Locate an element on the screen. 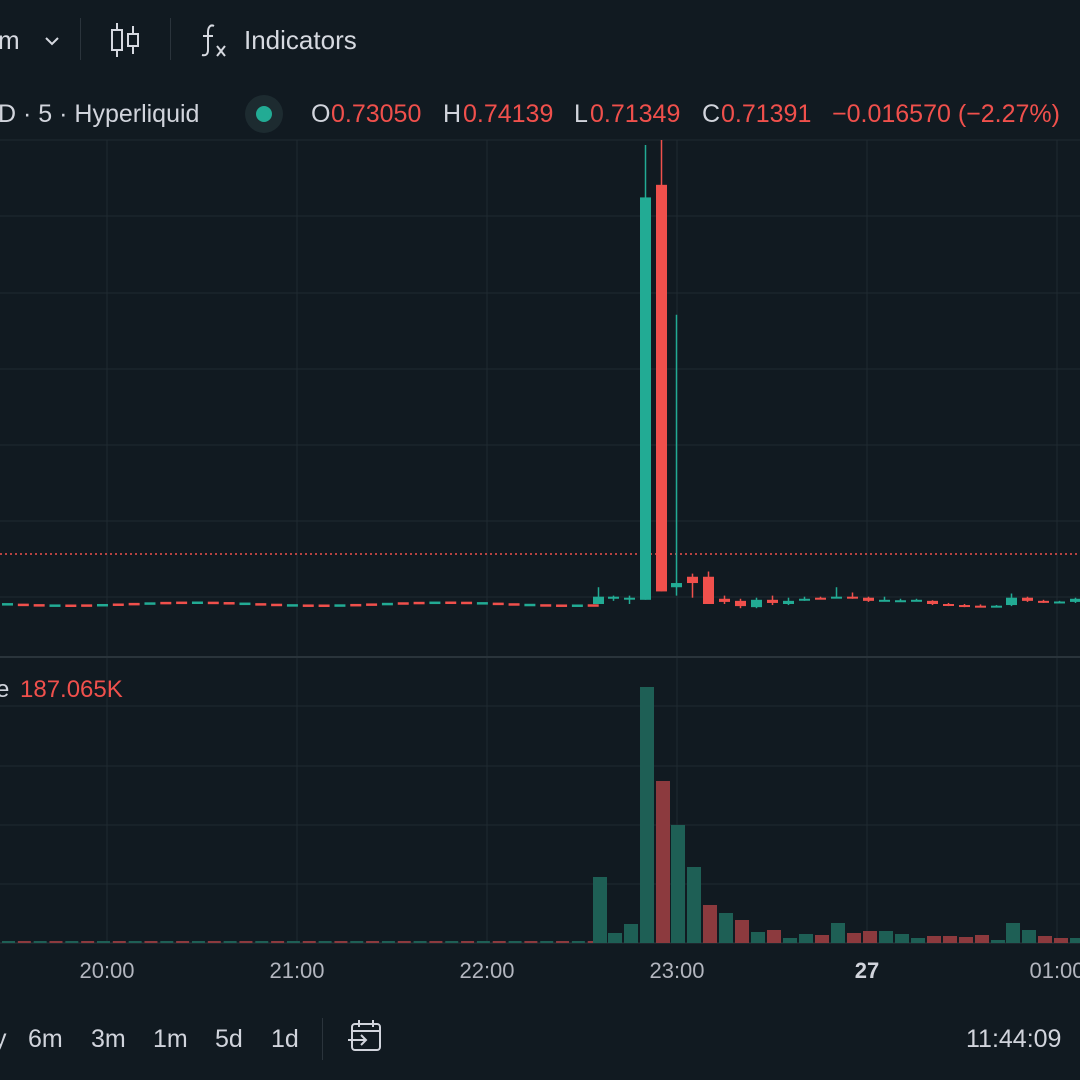 The height and width of the screenshot is (1080, 1080). indicators-button: Indicators is located at coordinates (300, 40).